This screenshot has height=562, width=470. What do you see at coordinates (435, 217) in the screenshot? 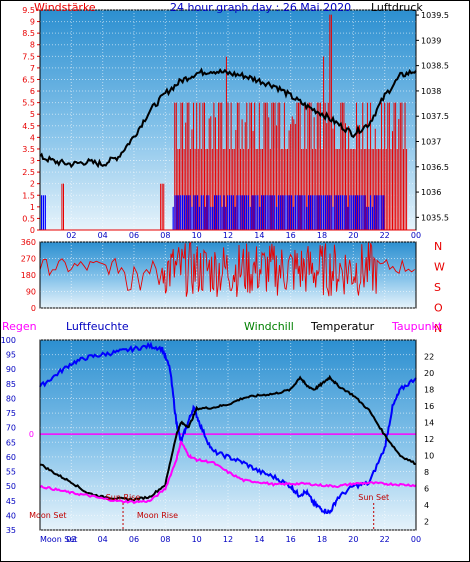
I see `right-tick-label: 1035.5` at bounding box center [435, 217].